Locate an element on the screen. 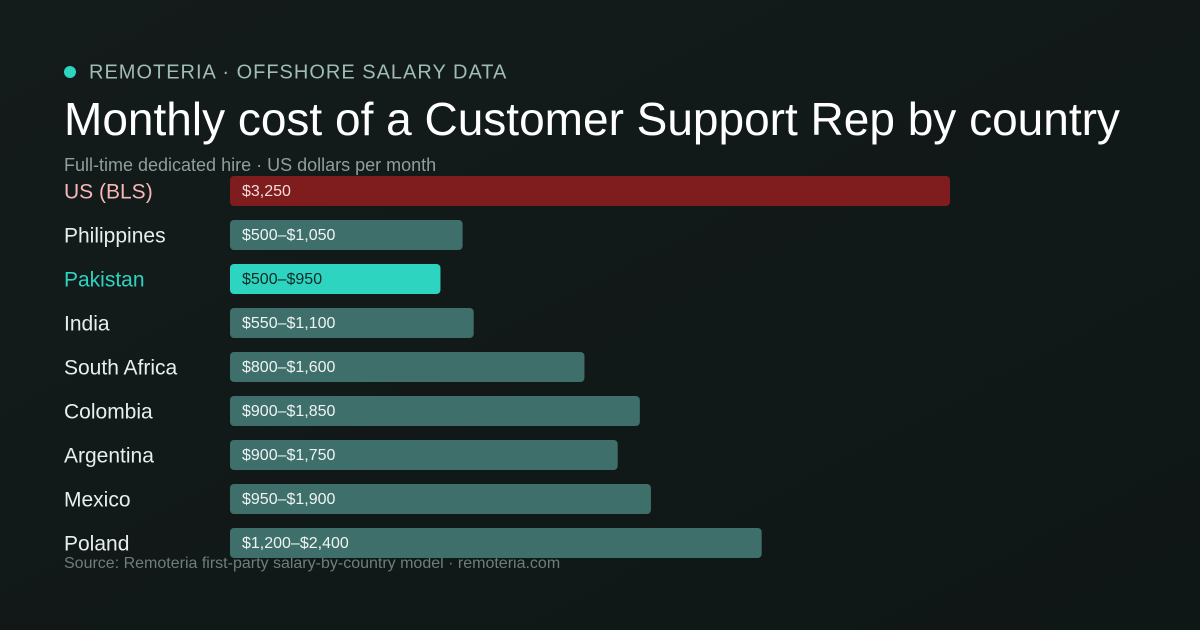  category-label: Pakistan is located at coordinates (104, 280).